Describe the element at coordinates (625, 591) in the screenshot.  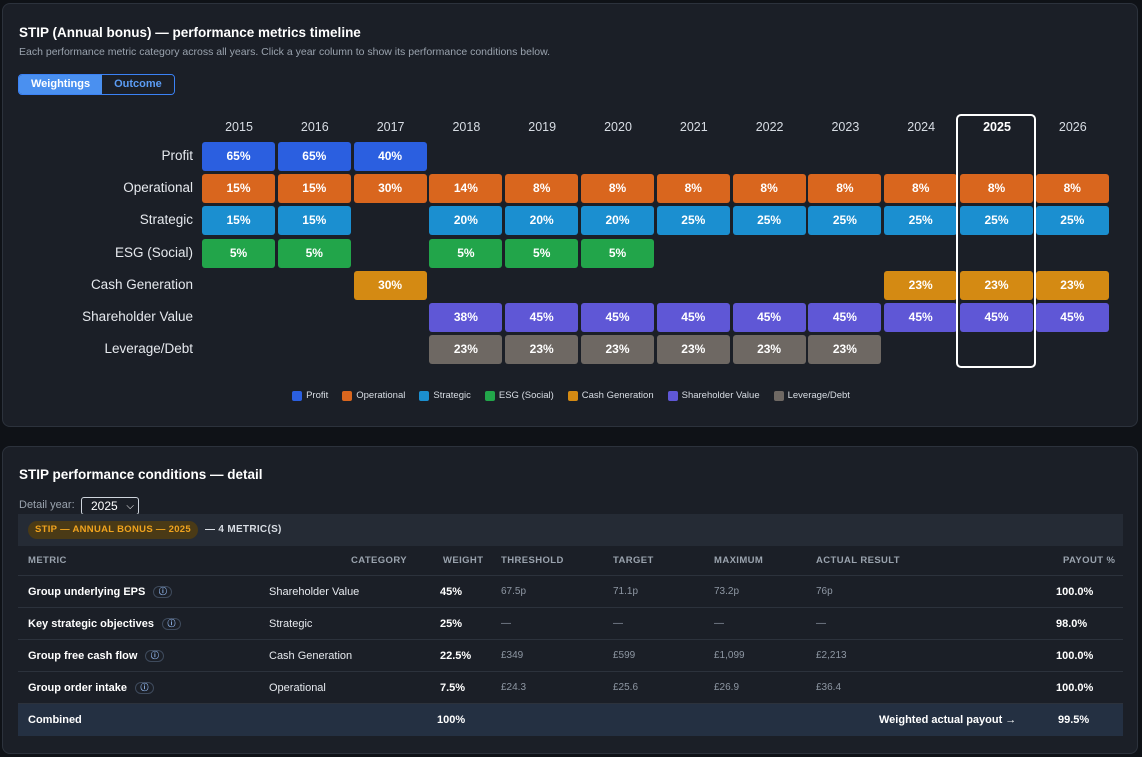
I see `cell-target: 71.1p` at that location.